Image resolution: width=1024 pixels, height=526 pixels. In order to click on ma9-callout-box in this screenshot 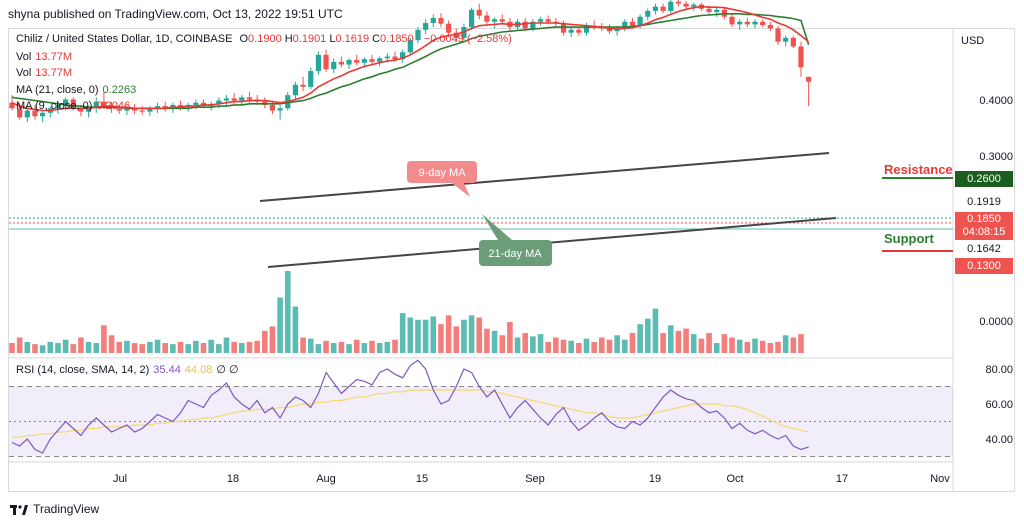, I will do `click(442, 172)`.